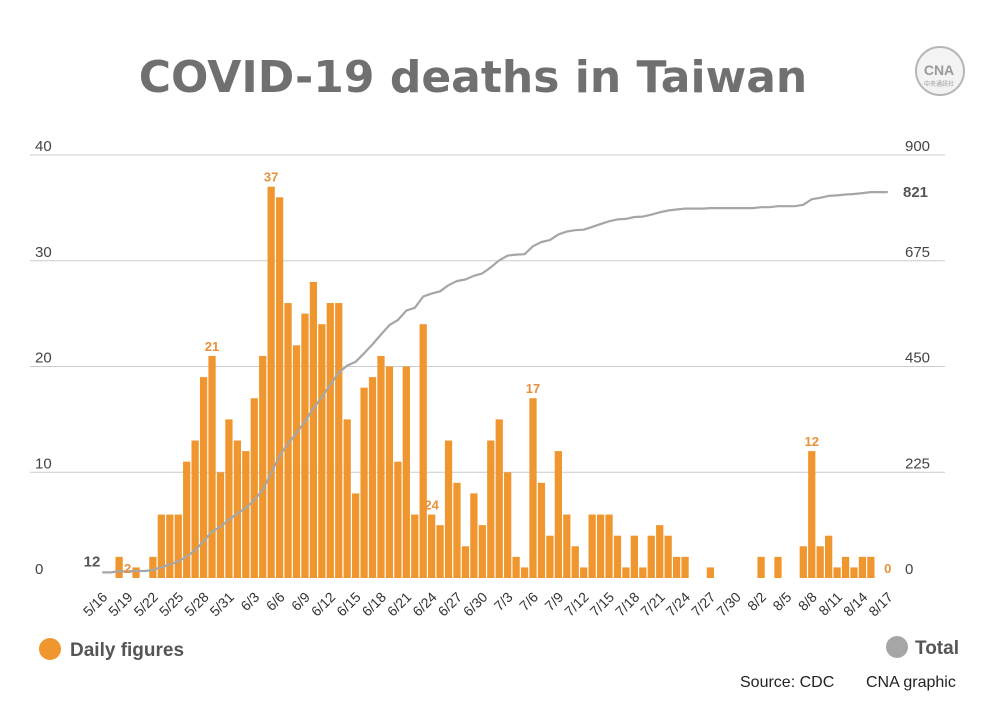  What do you see at coordinates (145, 604) in the screenshot?
I see `x-tick-label: 5/22` at bounding box center [145, 604].